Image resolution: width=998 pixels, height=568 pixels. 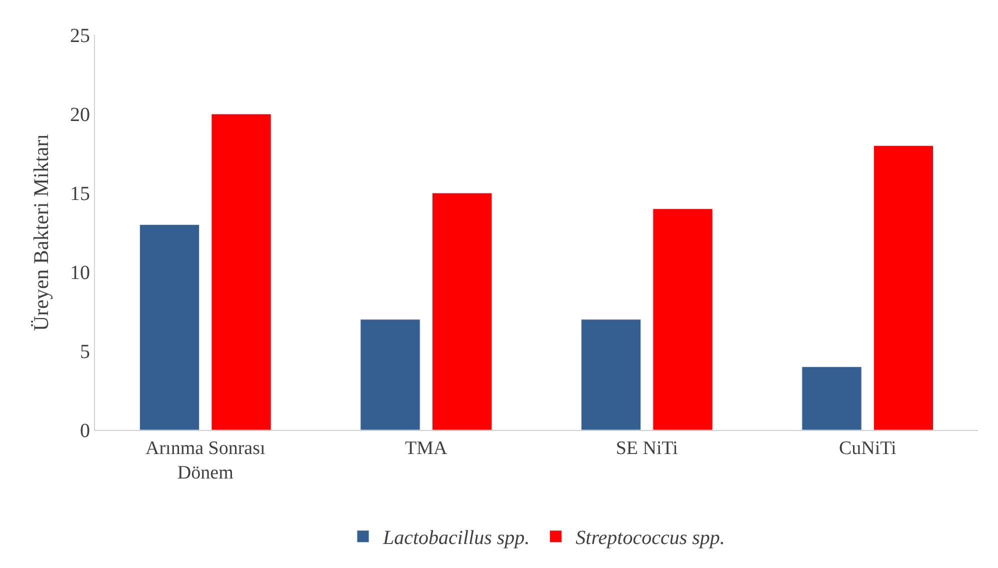 What do you see at coordinates (650, 538) in the screenshot?
I see `legend-label: Streptococcus spp.` at bounding box center [650, 538].